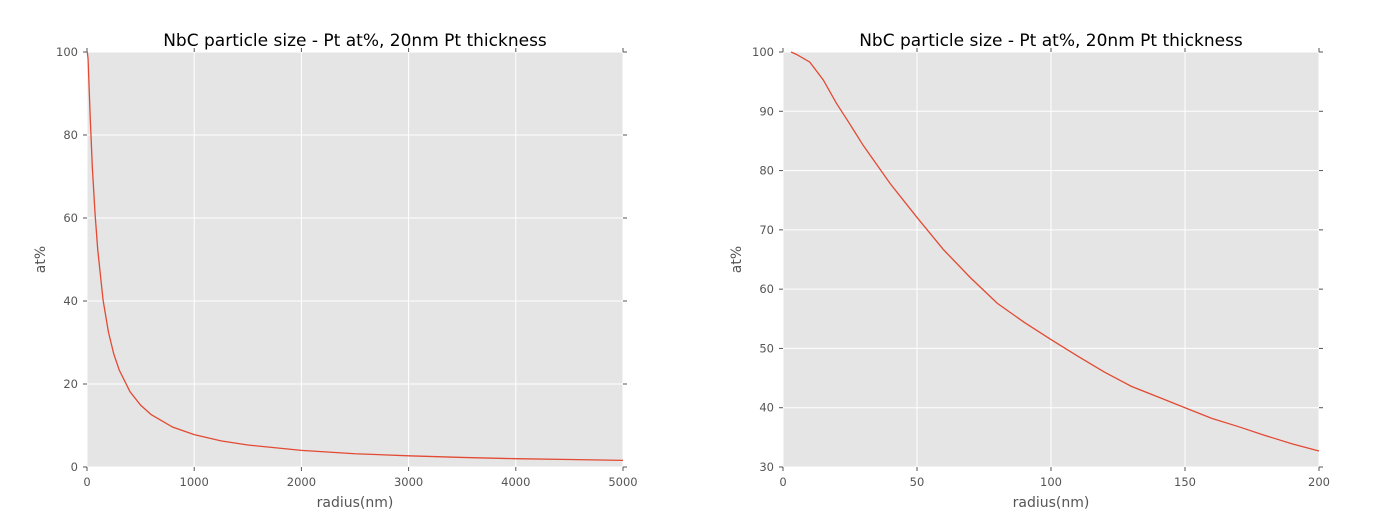  What do you see at coordinates (917, 482) in the screenshot?
I see `x-tick-label: 50` at bounding box center [917, 482].